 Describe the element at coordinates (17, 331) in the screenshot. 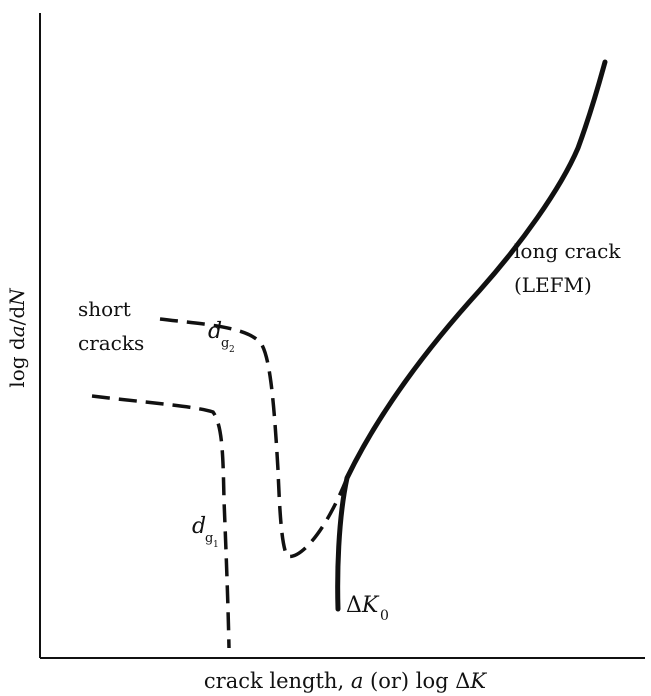

I see `y-axis-label-var: a` at that location.